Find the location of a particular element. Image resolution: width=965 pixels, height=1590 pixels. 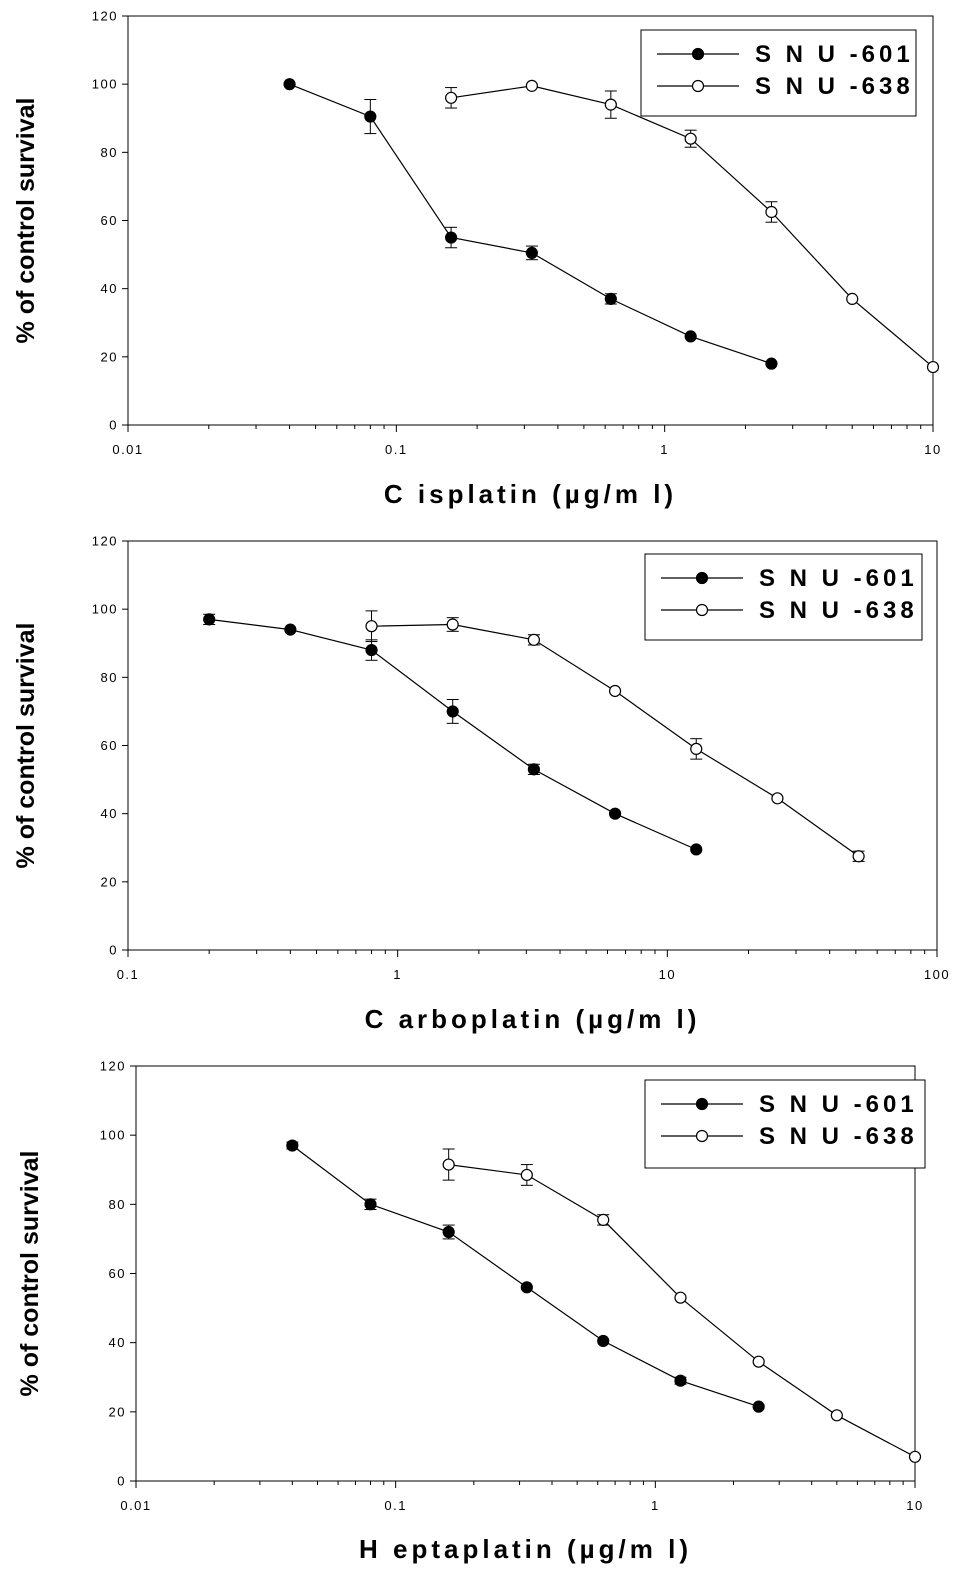

x-axis-title: C arboplatin (µg/m l) is located at coordinates (533, 1019).